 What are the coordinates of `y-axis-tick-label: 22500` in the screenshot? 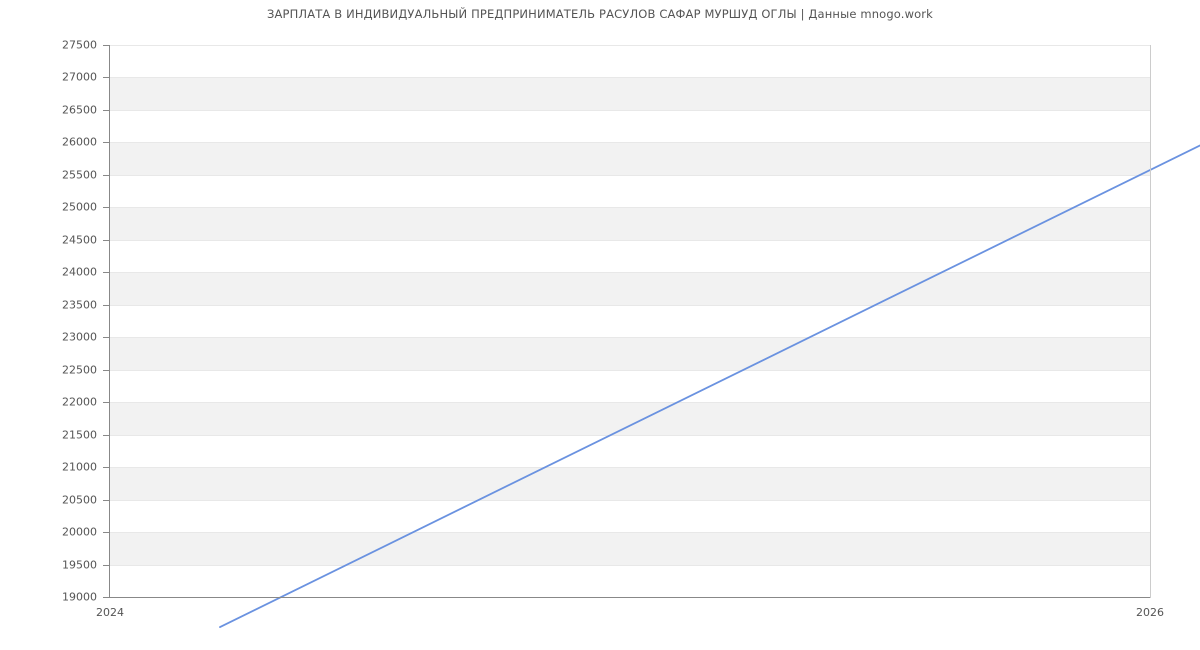 It's located at (79, 370).